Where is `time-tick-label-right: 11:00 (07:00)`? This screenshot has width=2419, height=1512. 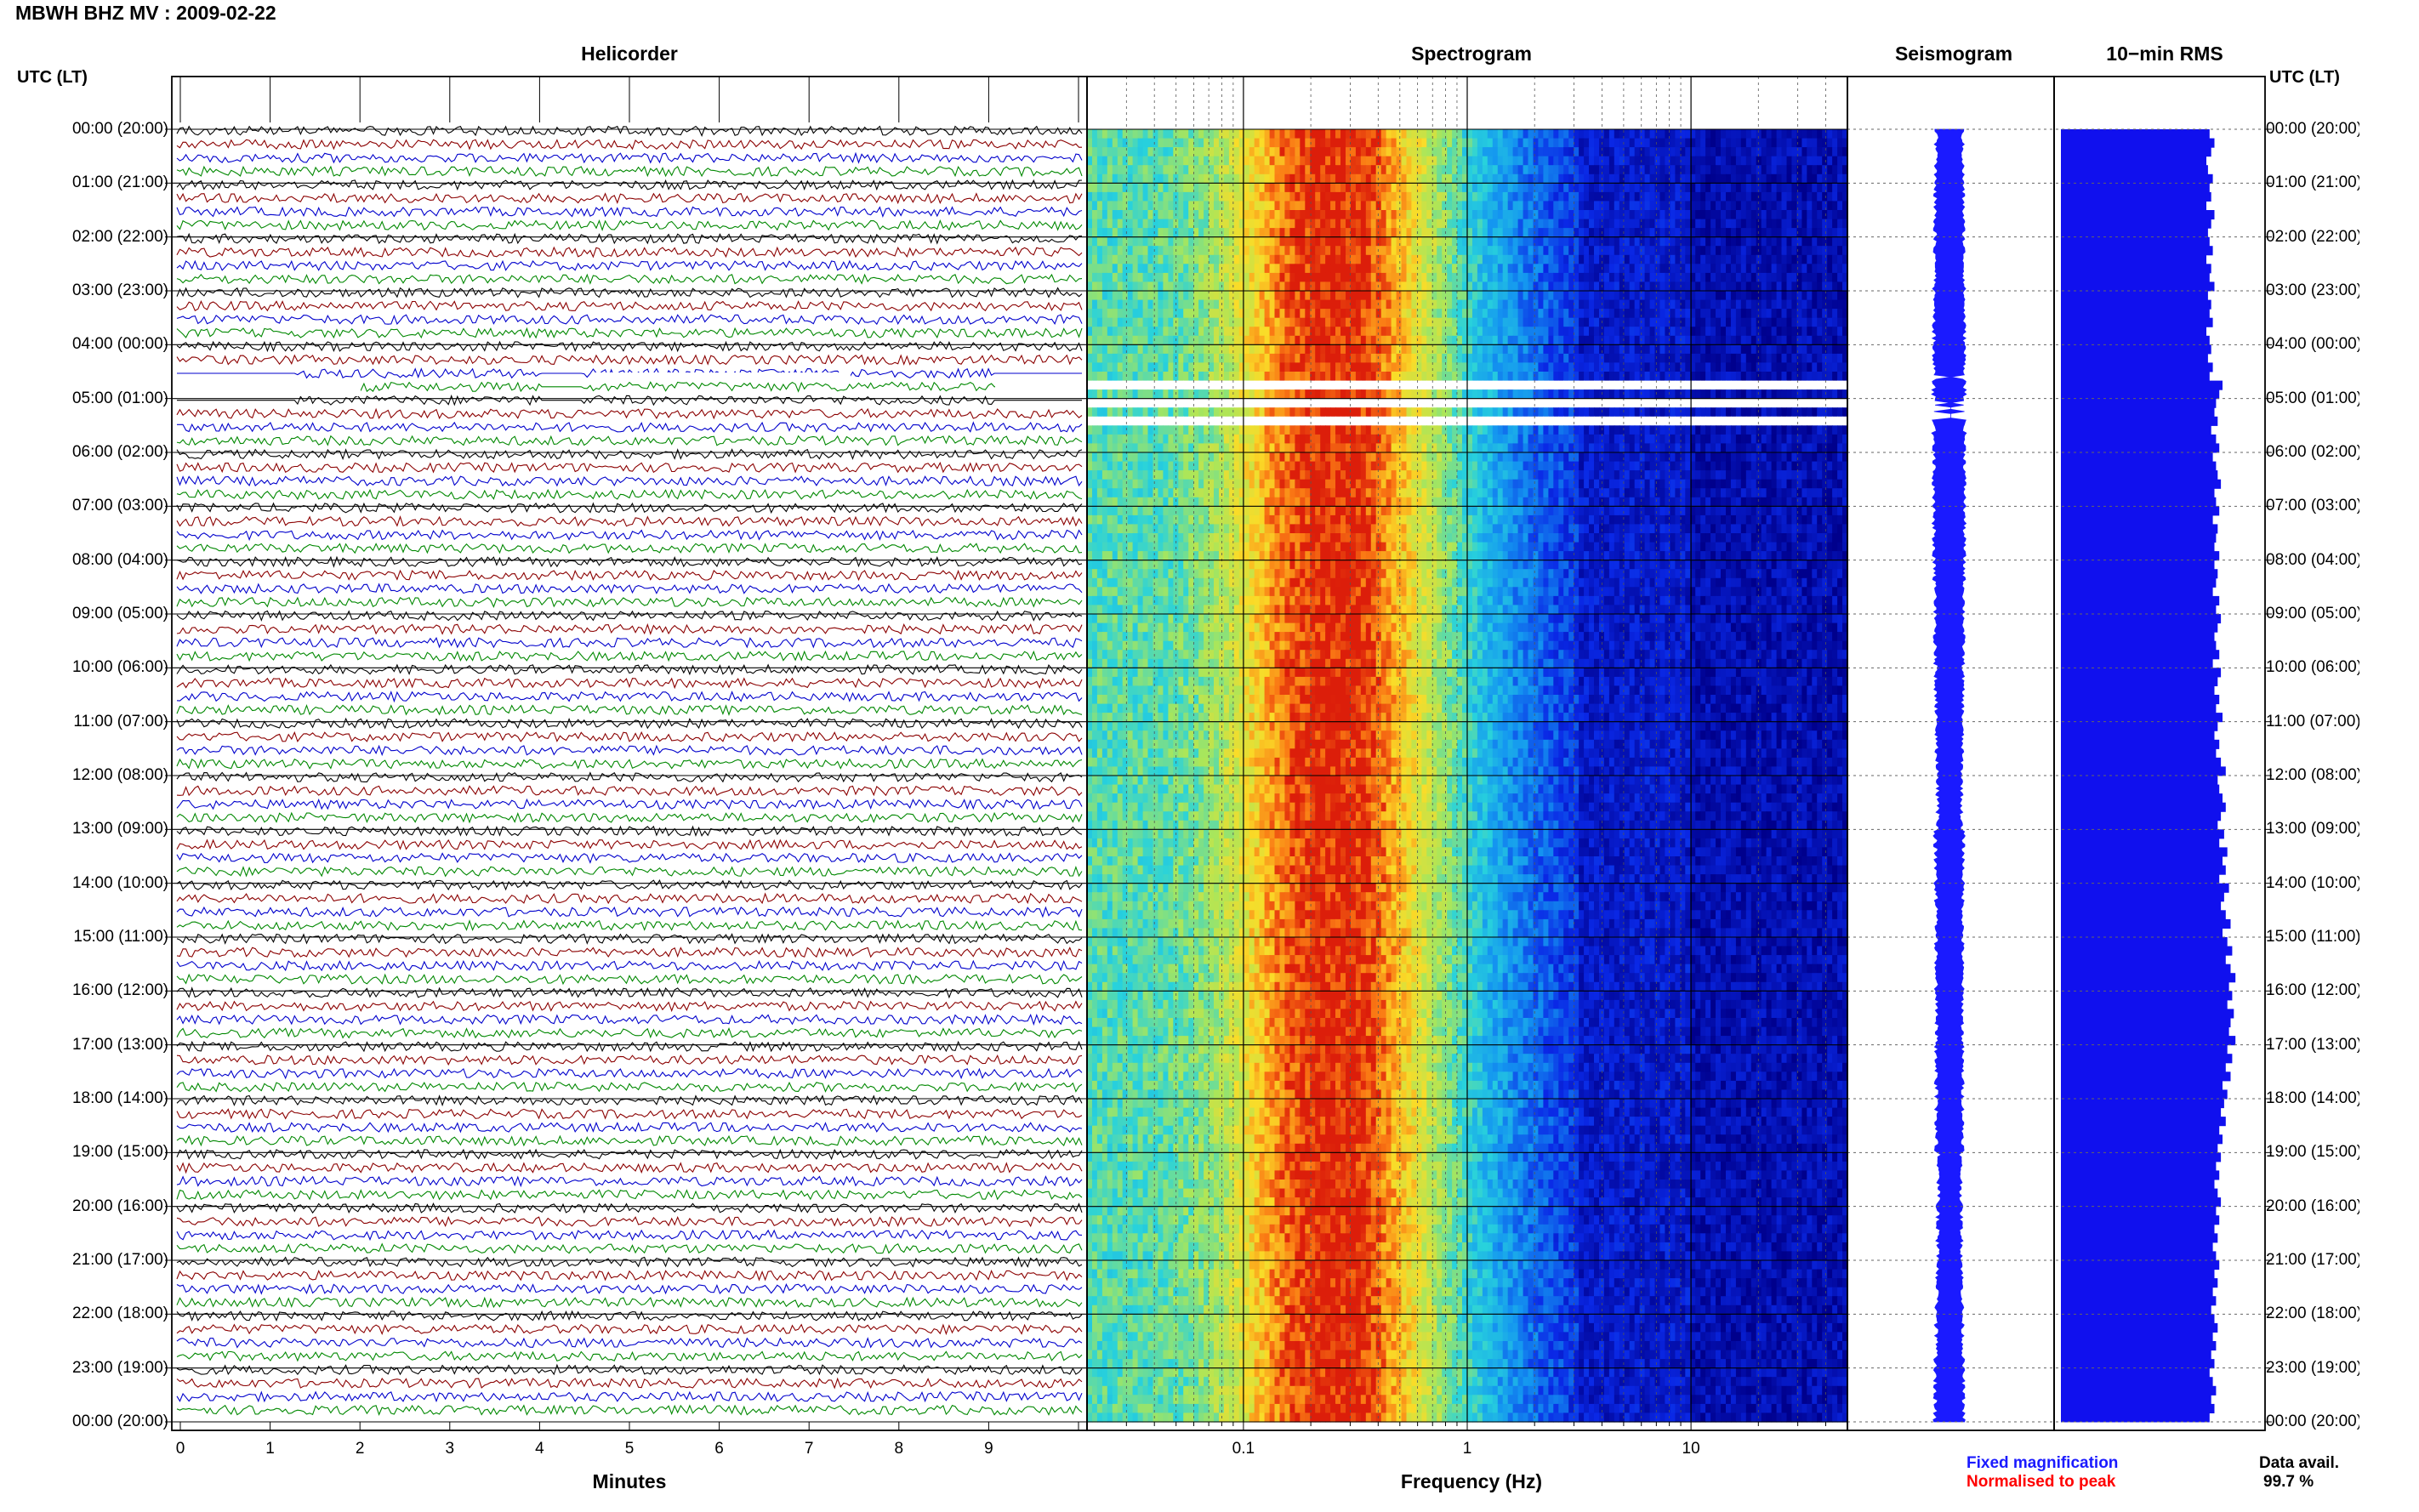
time-tick-label-right: 11:00 (07:00) is located at coordinates (2312, 722).